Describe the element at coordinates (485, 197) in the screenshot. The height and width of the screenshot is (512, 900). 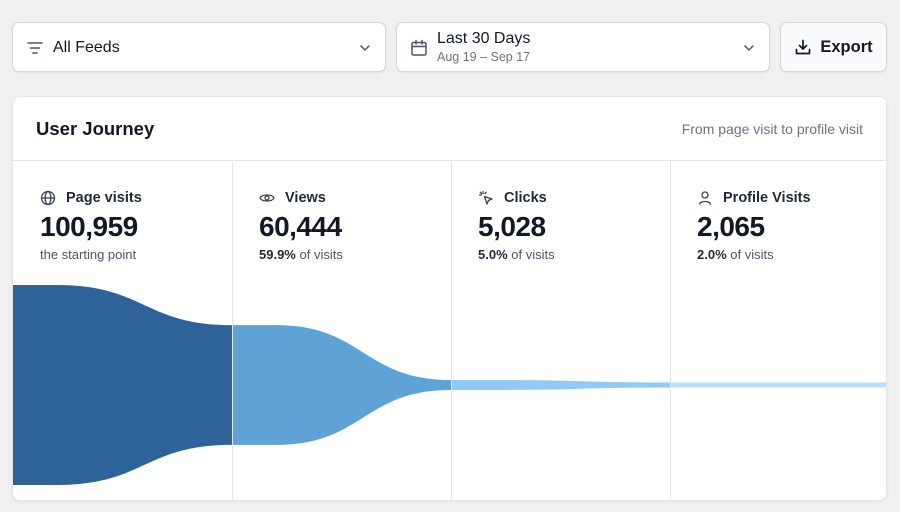
I see `cursor-click-icon` at that location.